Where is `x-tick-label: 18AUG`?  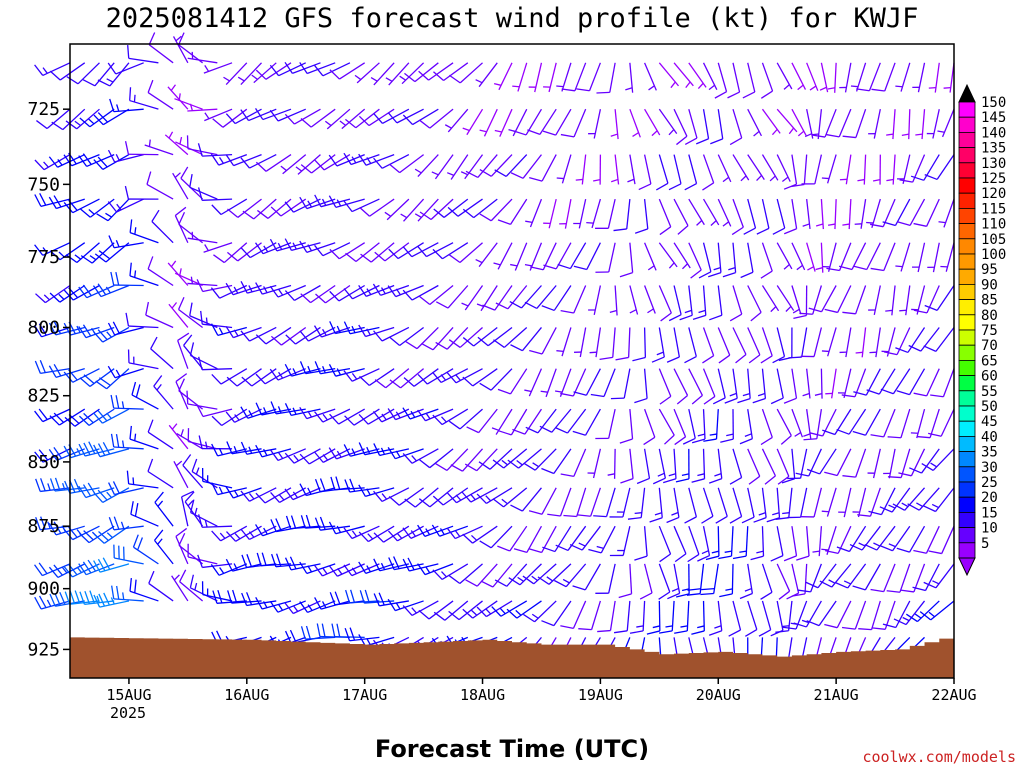
x-tick-label: 18AUG is located at coordinates (482, 695).